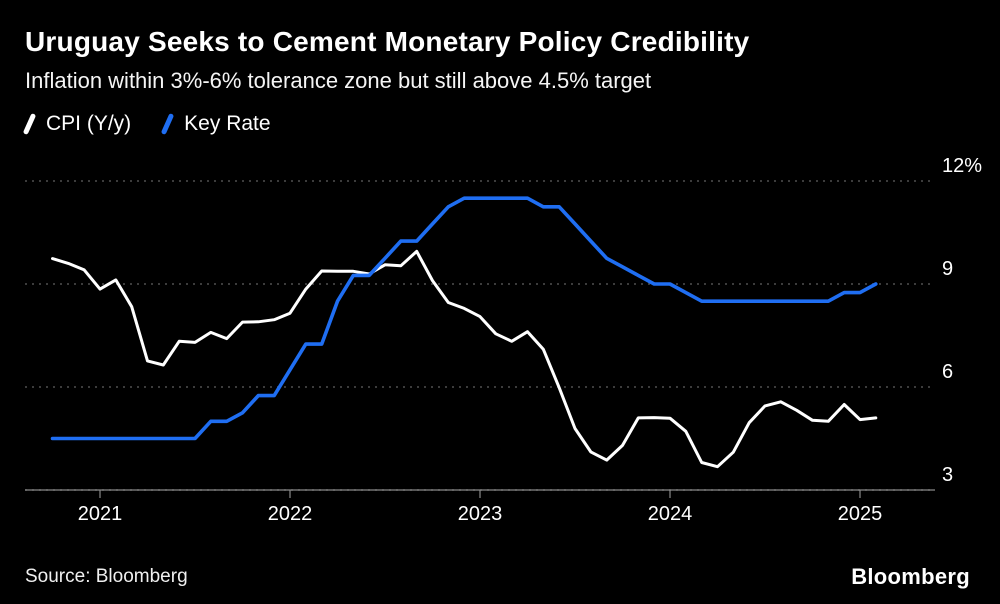 The image size is (1000, 604). What do you see at coordinates (947, 475) in the screenshot?
I see `y-axis-label: 3` at bounding box center [947, 475].